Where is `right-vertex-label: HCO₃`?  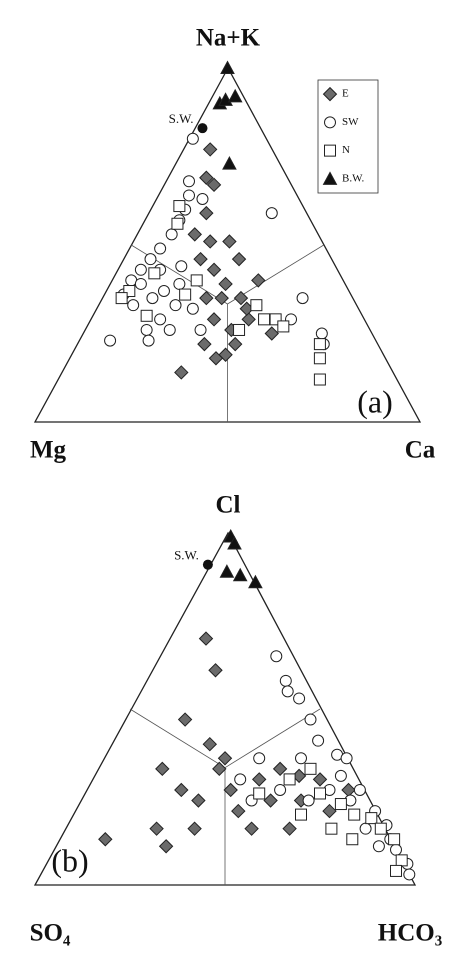 right-vertex-label: HCO₃ is located at coordinates (410, 933).